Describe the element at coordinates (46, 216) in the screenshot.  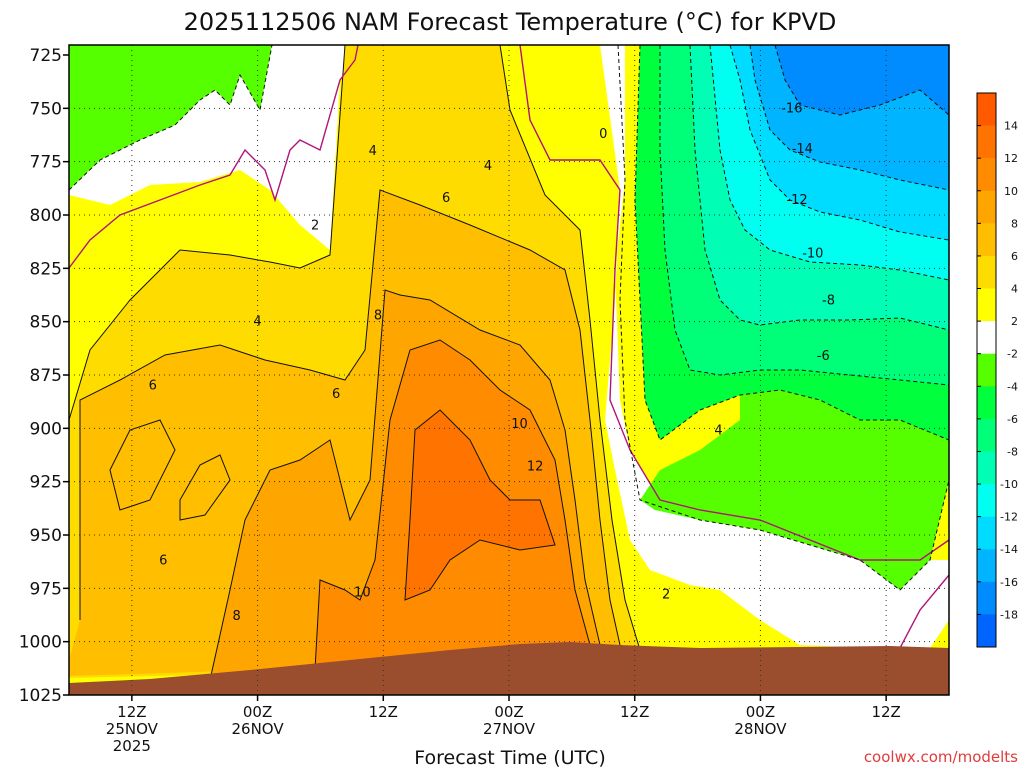
I see `y-tick-label: 800` at that location.